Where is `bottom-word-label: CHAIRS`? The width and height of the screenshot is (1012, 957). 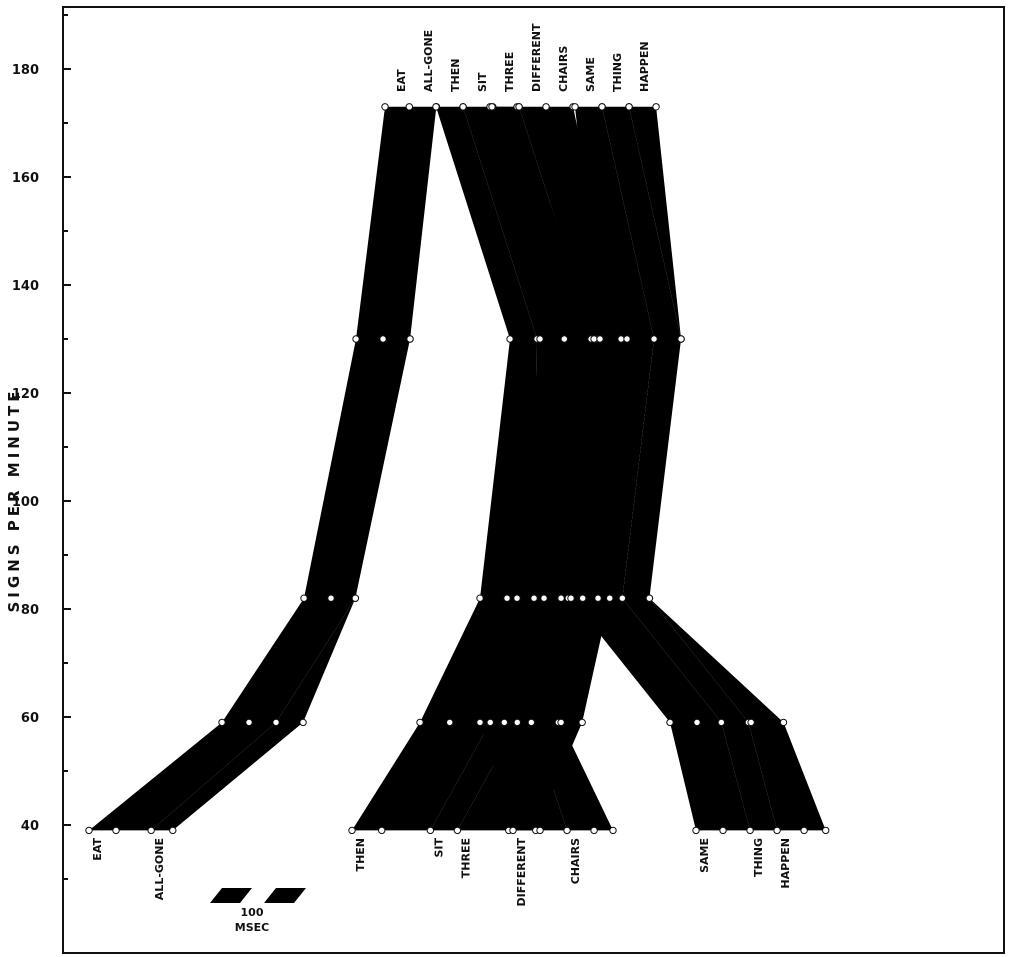
bottom-word-label: CHAIRS is located at coordinates (575, 861).